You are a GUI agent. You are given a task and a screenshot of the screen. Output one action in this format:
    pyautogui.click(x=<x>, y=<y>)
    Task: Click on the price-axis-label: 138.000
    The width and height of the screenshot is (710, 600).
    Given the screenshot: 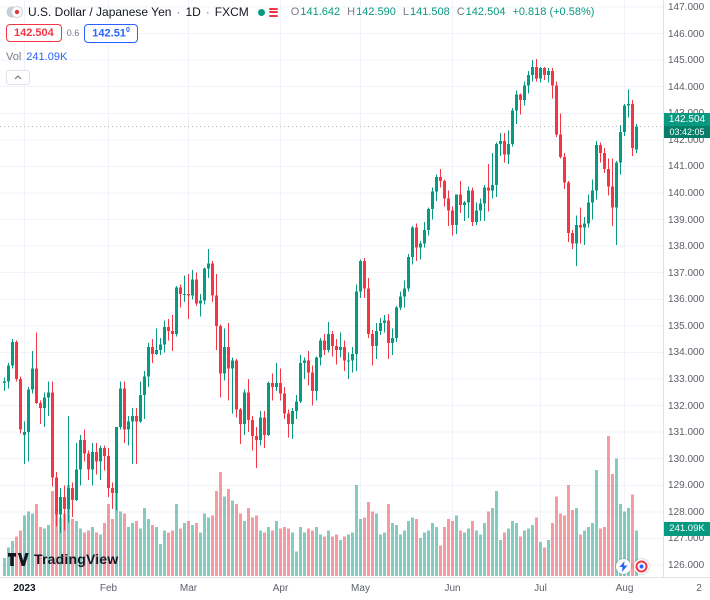 What is the action you would take?
    pyautogui.click(x=686, y=247)
    